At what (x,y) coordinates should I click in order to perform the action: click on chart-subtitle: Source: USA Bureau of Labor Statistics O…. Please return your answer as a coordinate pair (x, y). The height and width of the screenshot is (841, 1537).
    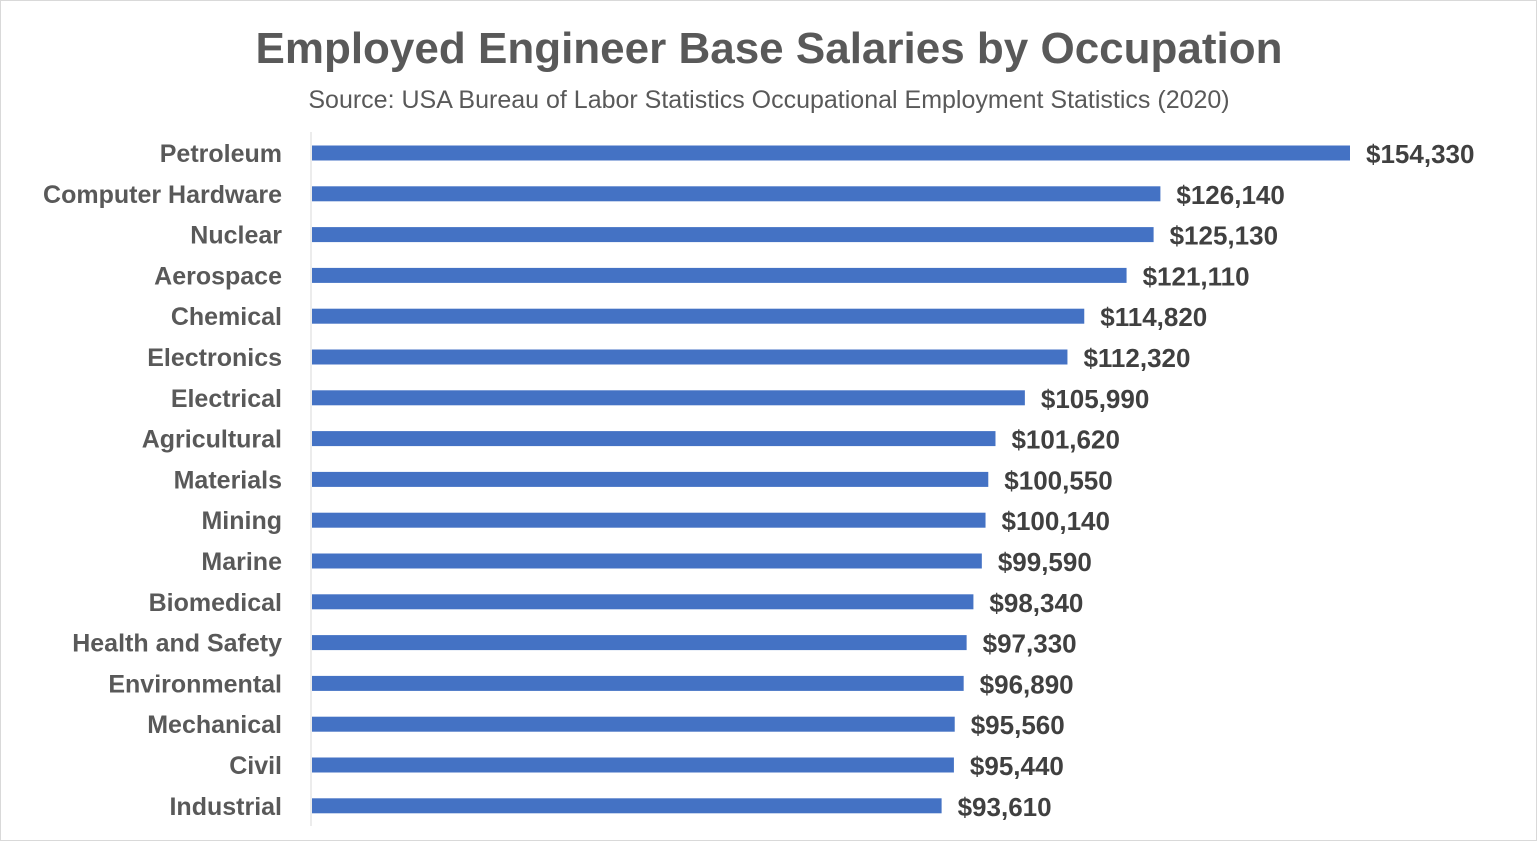
    Looking at the image, I should click on (768, 100).